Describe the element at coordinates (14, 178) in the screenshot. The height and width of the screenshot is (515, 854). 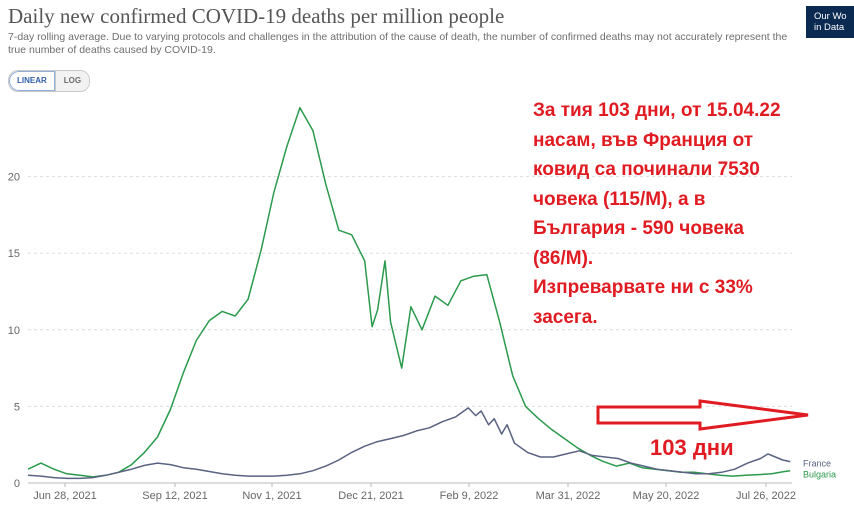
I see `y-tick-label: 20` at that location.